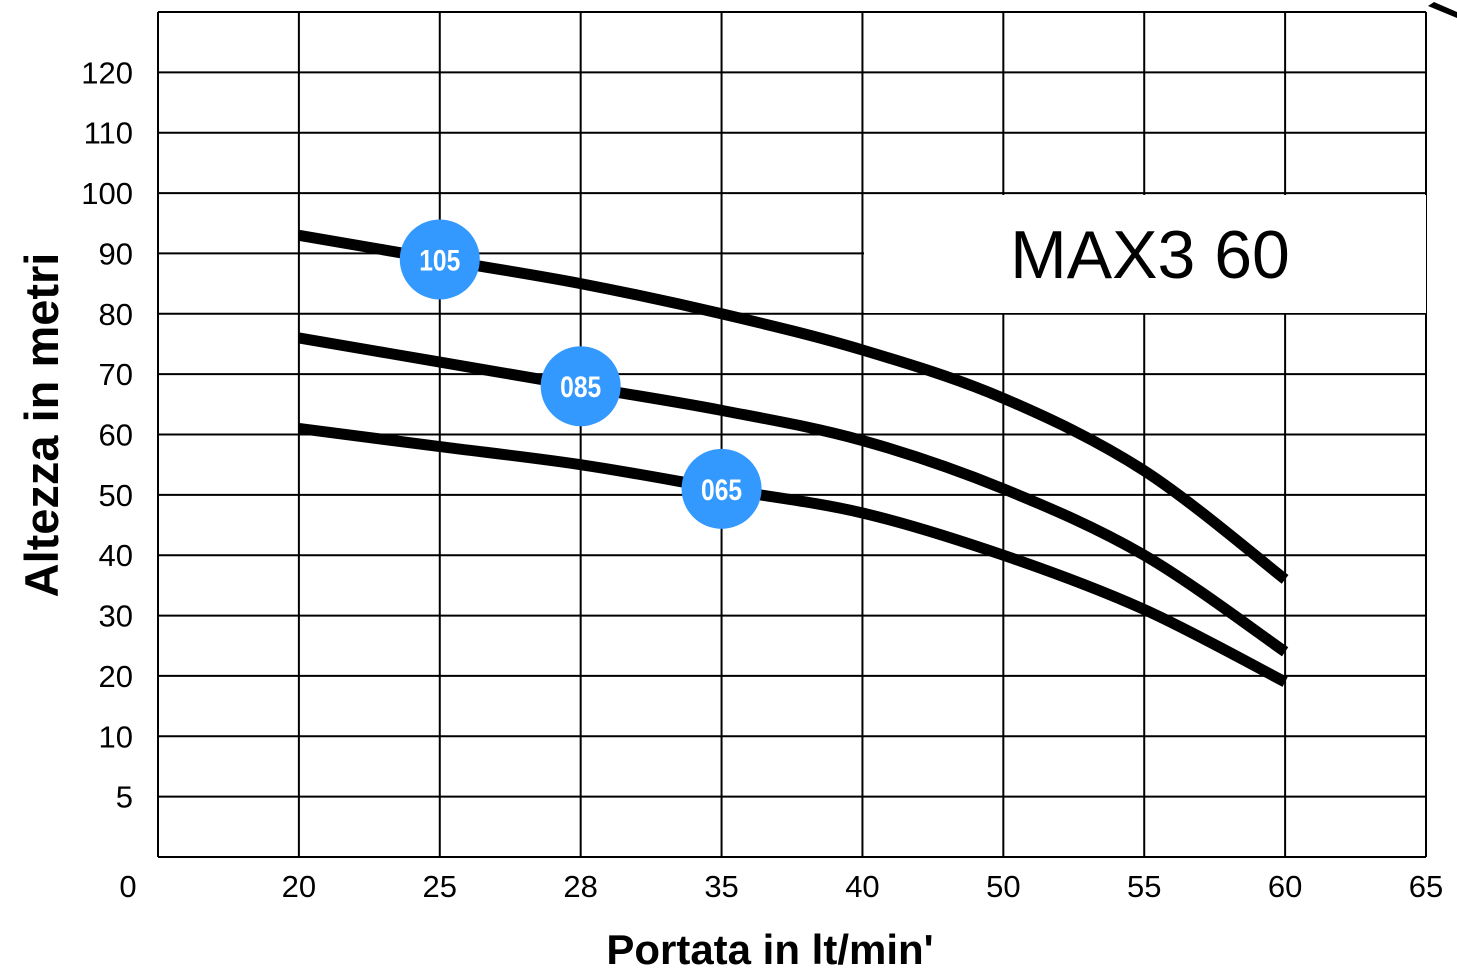 The width and height of the screenshot is (1457, 976). Describe the element at coordinates (116, 555) in the screenshot. I see `y-tick-label: 40` at that location.